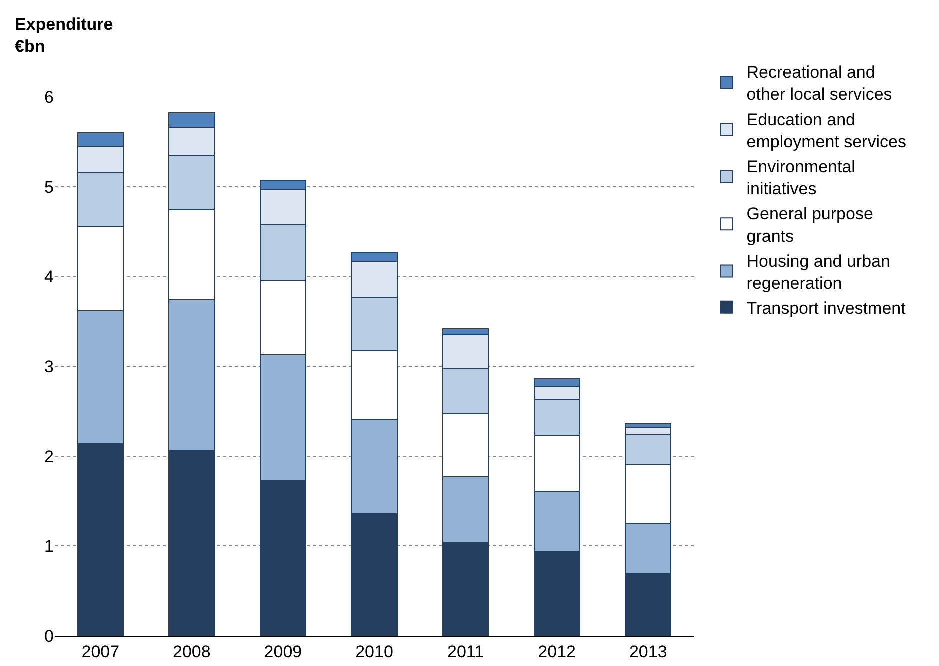 This screenshot has height=666, width=939. Describe the element at coordinates (101, 652) in the screenshot. I see `x-tick-label: 2007` at that location.